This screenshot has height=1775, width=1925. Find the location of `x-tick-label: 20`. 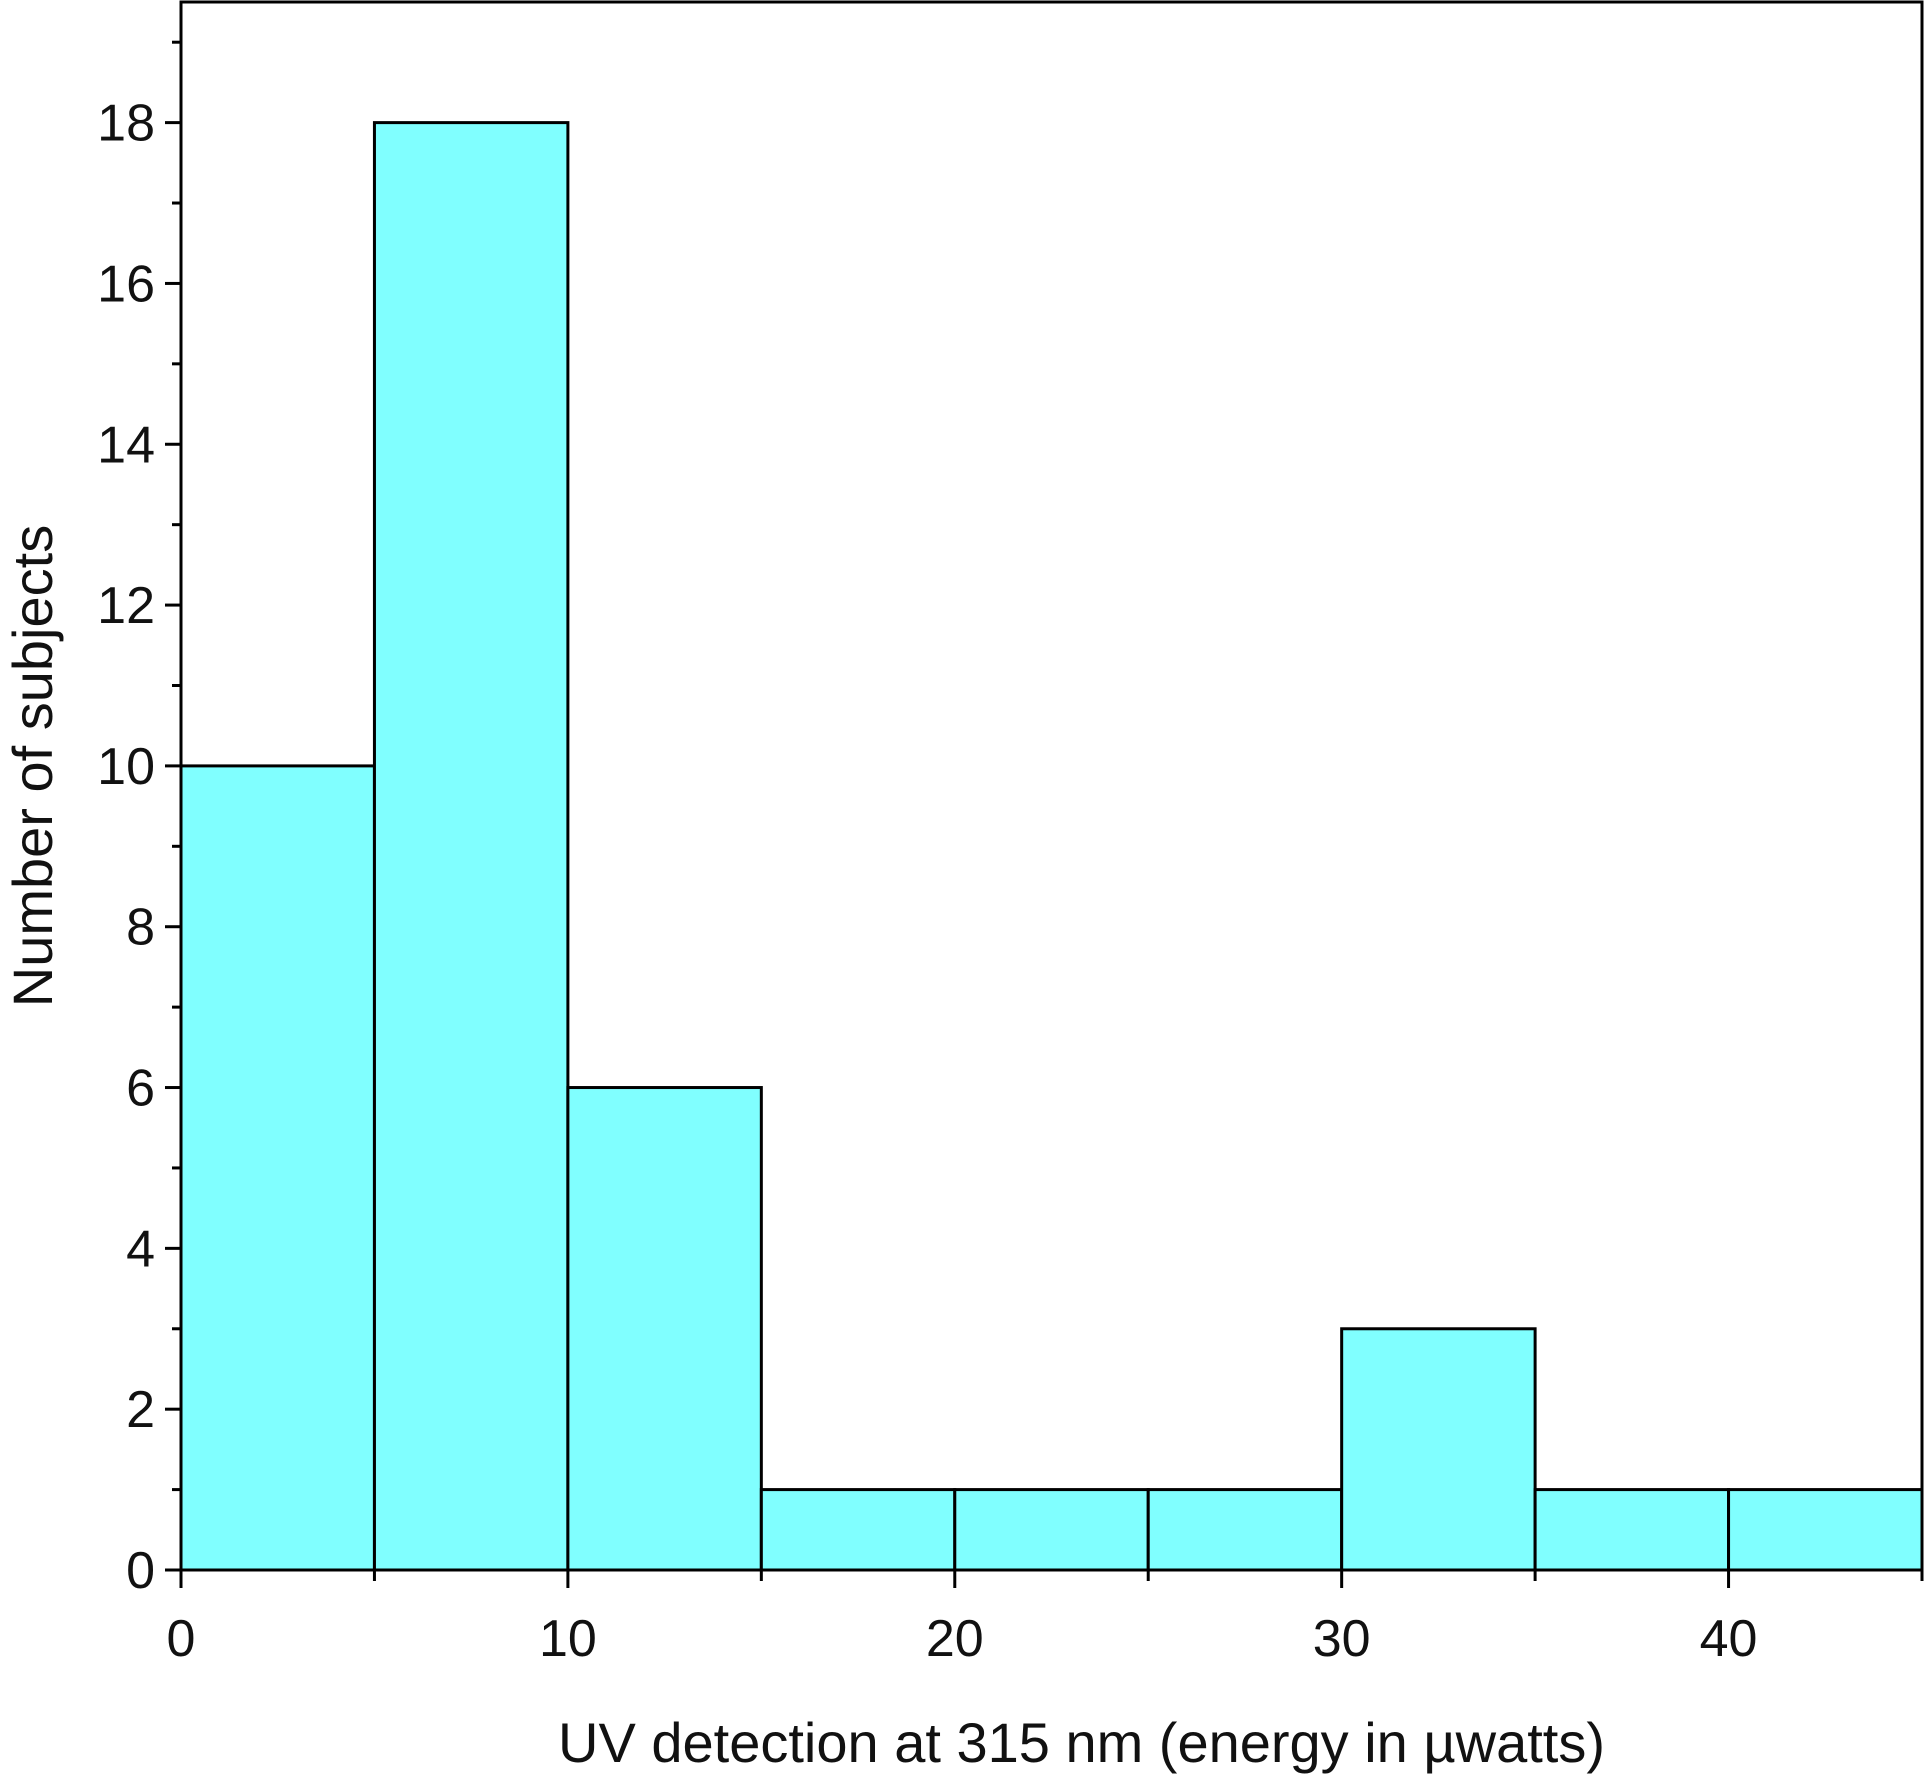

x-tick-label: 20 is located at coordinates (955, 1639).